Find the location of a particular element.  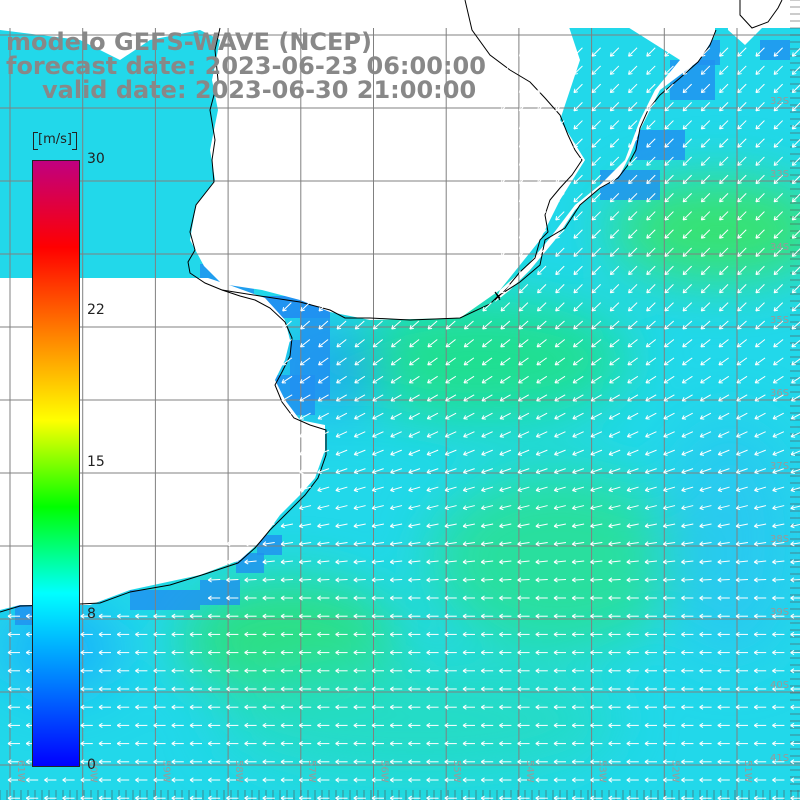

colorbar-unit: [m/s] is located at coordinates (55, 141).